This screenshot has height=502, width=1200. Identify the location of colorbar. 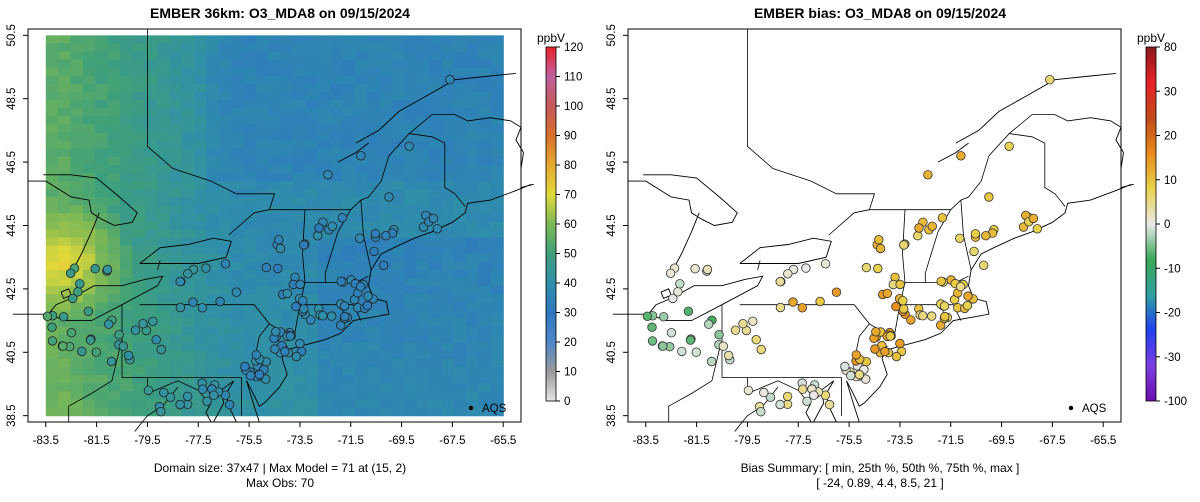
(551, 224).